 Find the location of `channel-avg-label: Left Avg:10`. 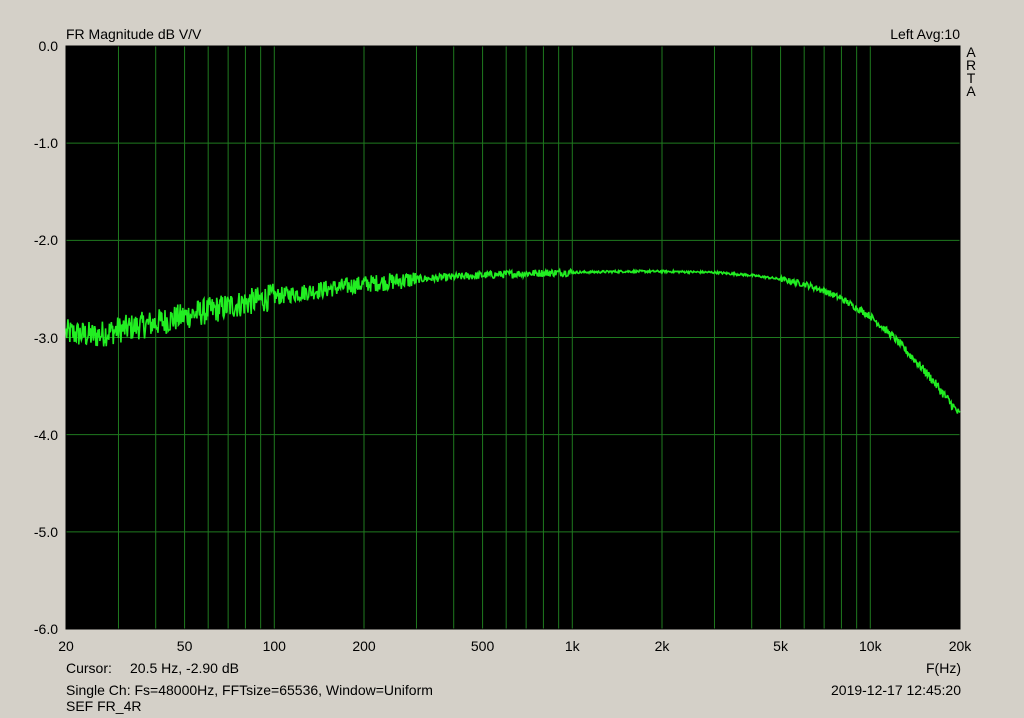

channel-avg-label: Left Avg:10 is located at coordinates (925, 34).